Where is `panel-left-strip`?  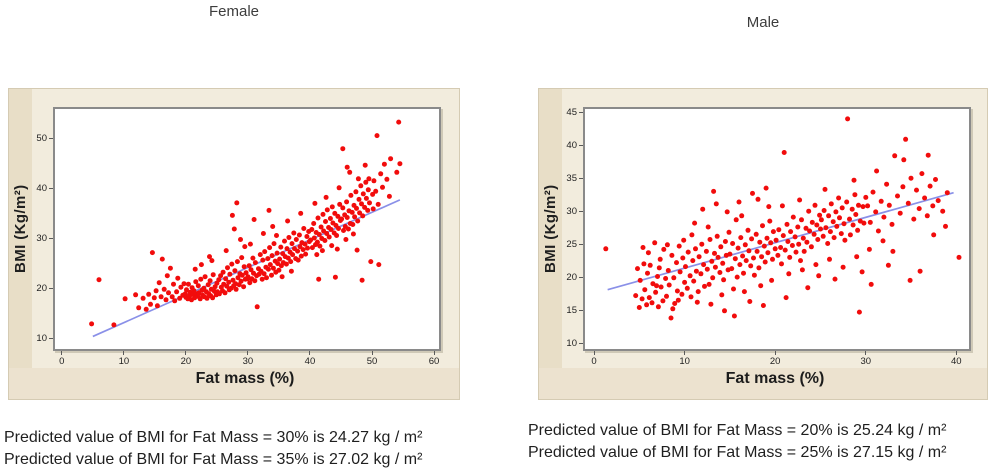
panel-left-strip is located at coordinates (550, 244).